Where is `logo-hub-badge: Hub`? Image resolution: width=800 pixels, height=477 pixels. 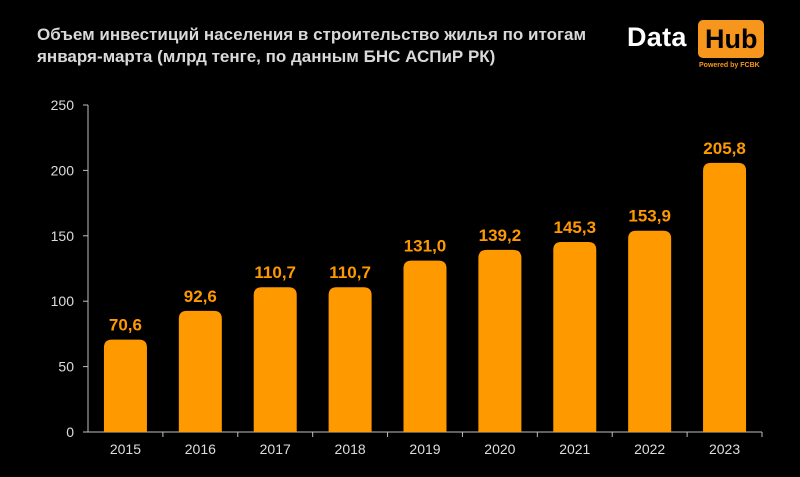 logo-hub-badge: Hub is located at coordinates (731, 39).